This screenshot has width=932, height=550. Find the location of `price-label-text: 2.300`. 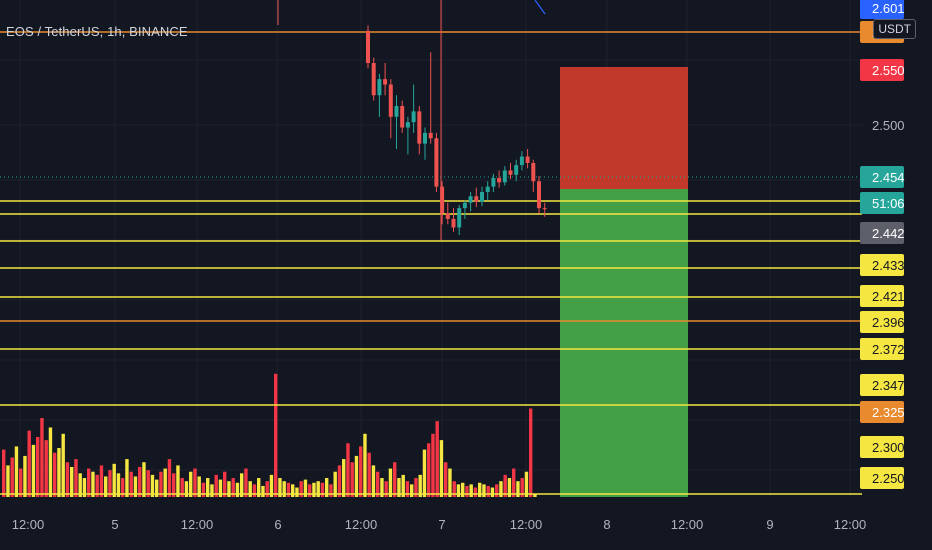

price-label-text: 2.300 is located at coordinates (888, 447).